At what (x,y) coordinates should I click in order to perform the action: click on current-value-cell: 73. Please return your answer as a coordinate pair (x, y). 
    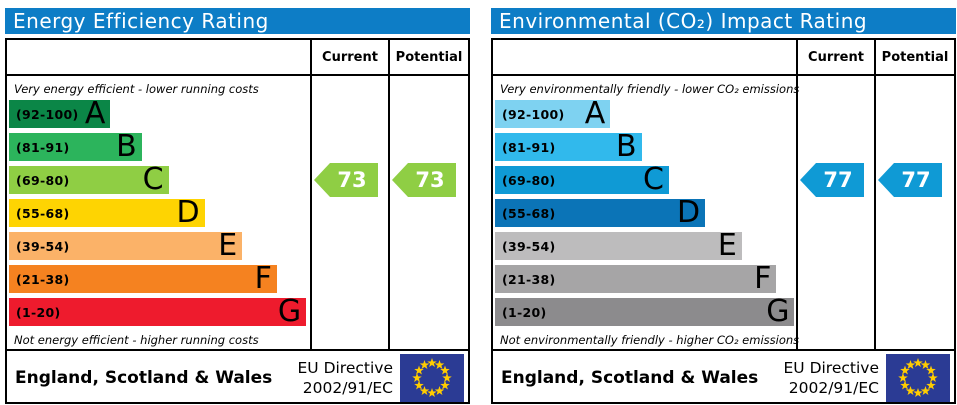
    Looking at the image, I should click on (351, 212).